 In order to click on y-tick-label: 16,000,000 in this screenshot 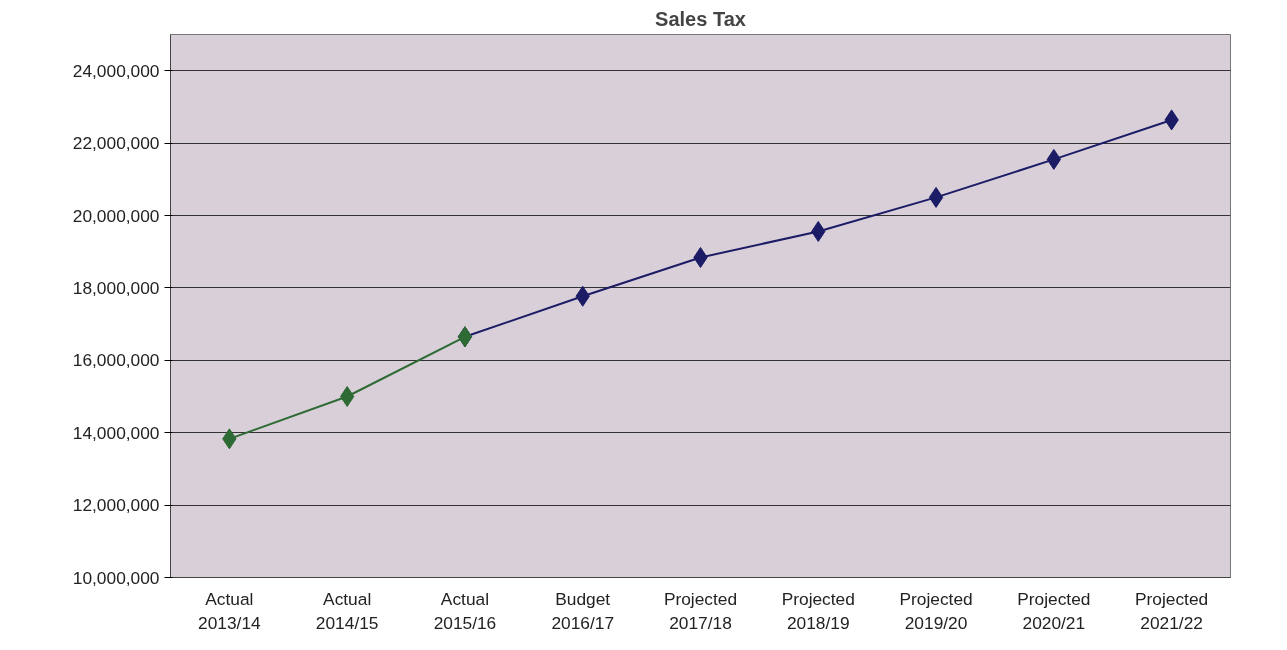, I will do `click(116, 360)`.